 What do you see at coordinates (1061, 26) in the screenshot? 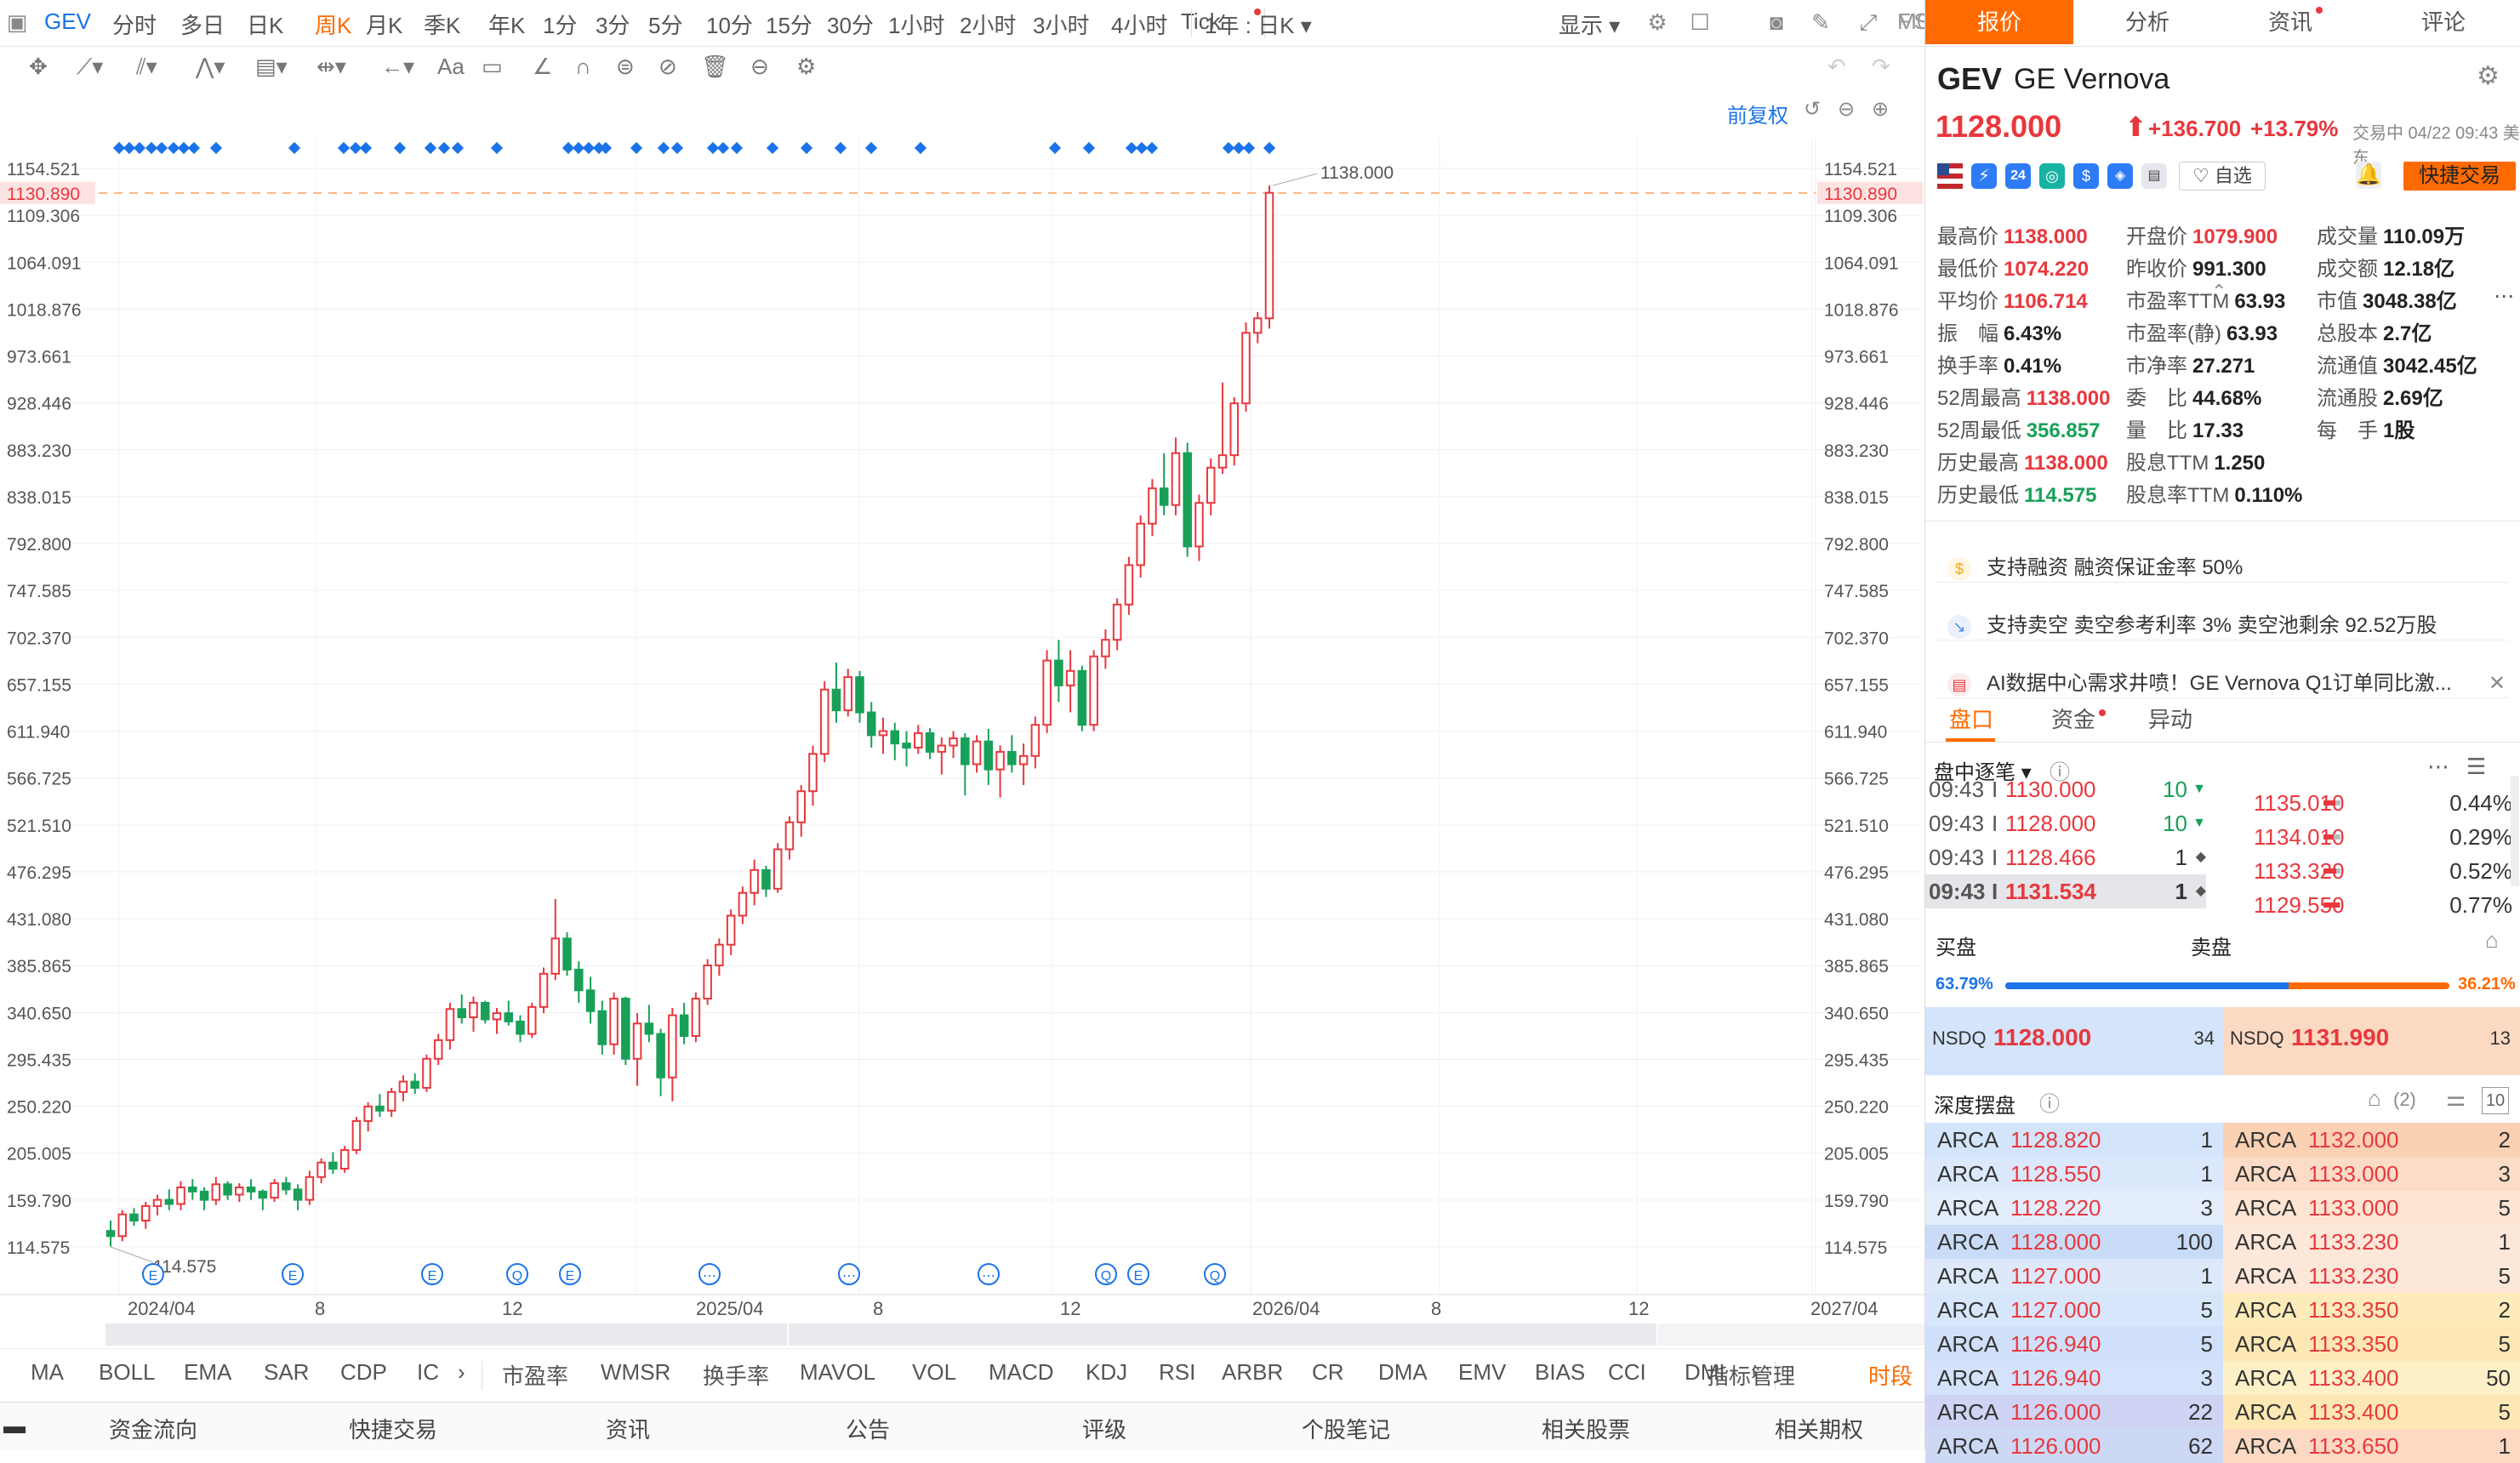
I see `timeframe-15: 3小时` at bounding box center [1061, 26].